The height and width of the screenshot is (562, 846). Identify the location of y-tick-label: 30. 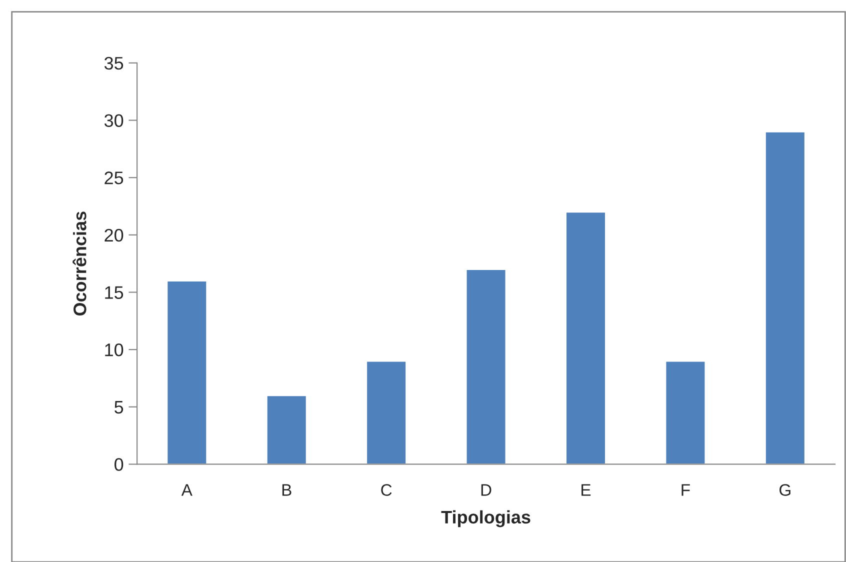
(114, 120).